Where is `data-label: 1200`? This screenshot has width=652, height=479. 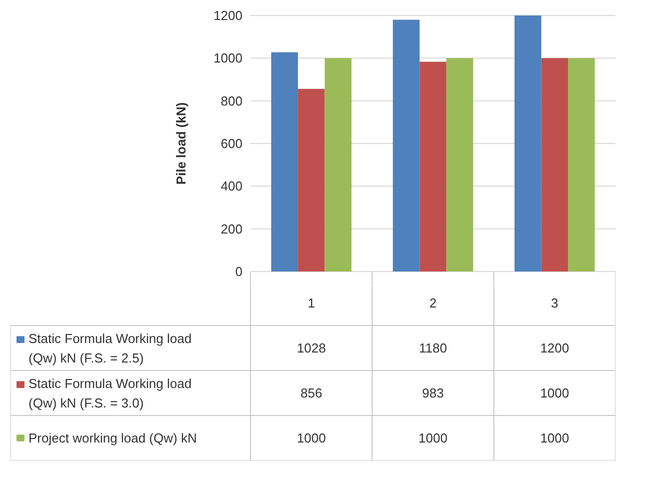 data-label: 1200 is located at coordinates (555, 348).